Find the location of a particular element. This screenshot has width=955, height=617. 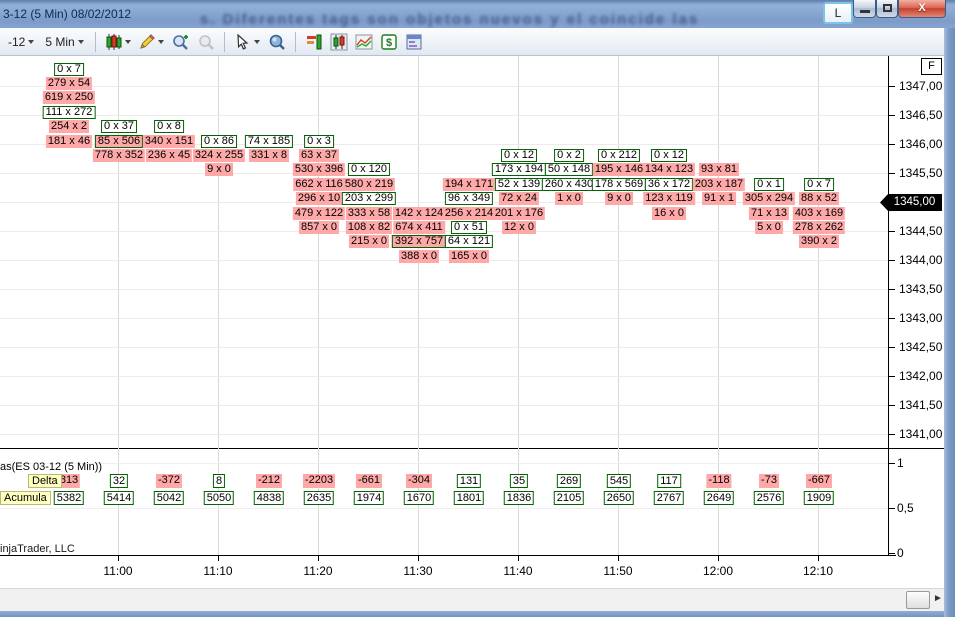

chart-trader-icon is located at coordinates (339, 41).